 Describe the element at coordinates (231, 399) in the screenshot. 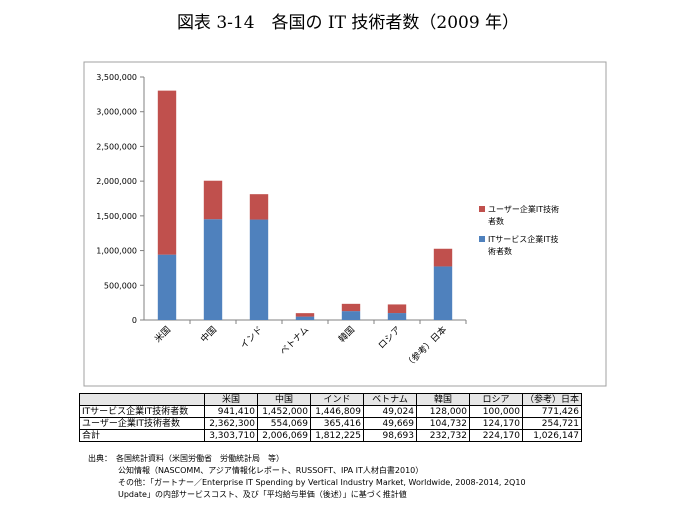

I see `table-header-cell: 米国` at that location.